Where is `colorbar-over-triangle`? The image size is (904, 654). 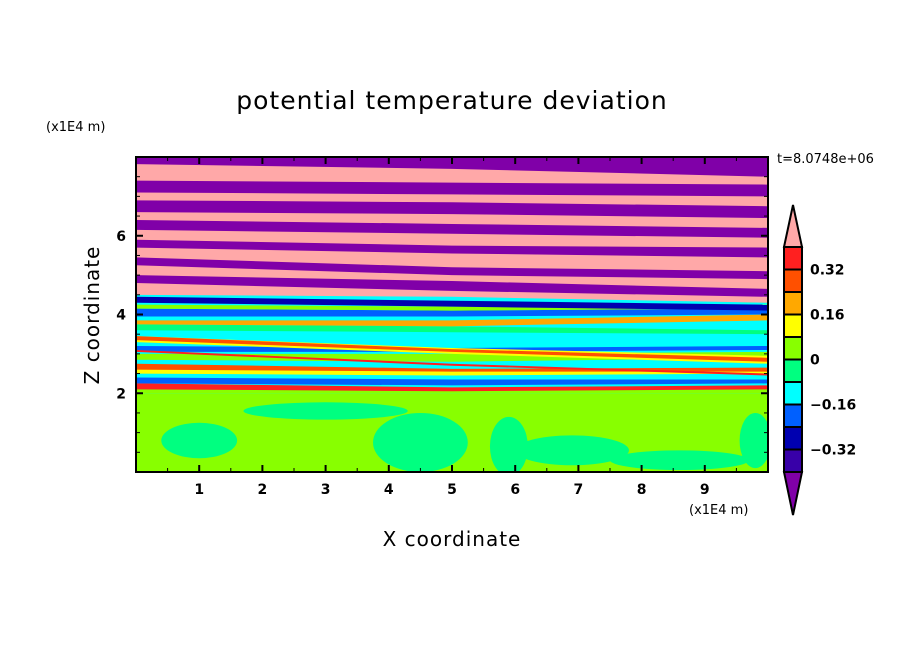
colorbar-over-triangle is located at coordinates (793, 226).